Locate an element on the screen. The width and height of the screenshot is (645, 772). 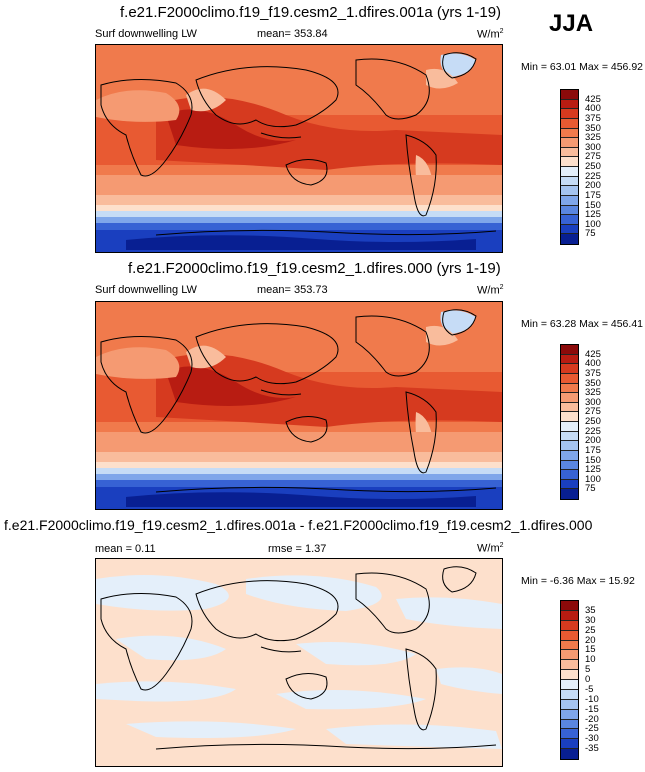
panel-3-rmse-label: rmse = 1.37 is located at coordinates (297, 549).